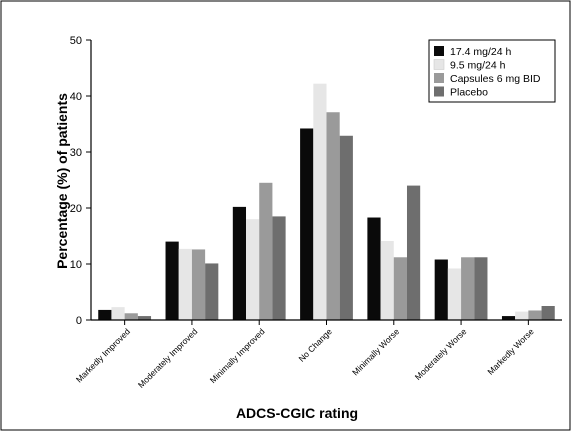  What do you see at coordinates (79, 321) in the screenshot?
I see `y-tick-label: 0` at bounding box center [79, 321].